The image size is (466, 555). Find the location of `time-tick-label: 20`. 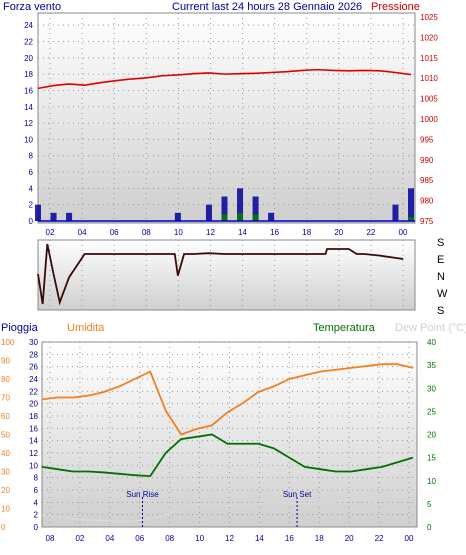

time-tick-label: 20 is located at coordinates (349, 538).